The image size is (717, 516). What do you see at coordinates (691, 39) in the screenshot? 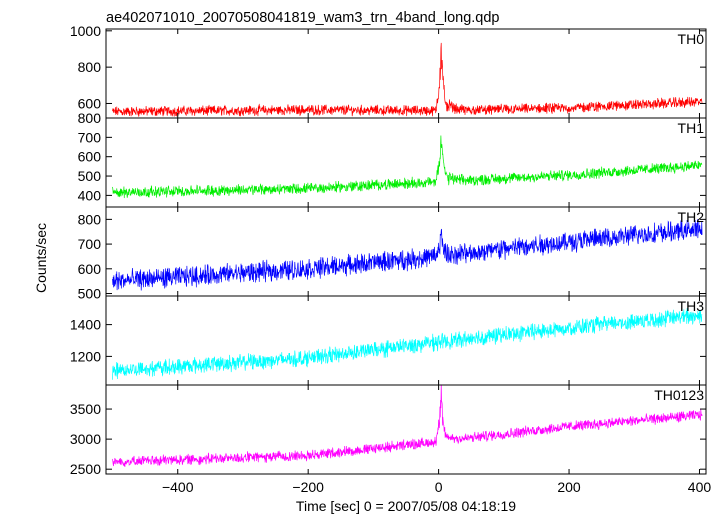
I see `panel-label-th0: TH0` at bounding box center [691, 39].